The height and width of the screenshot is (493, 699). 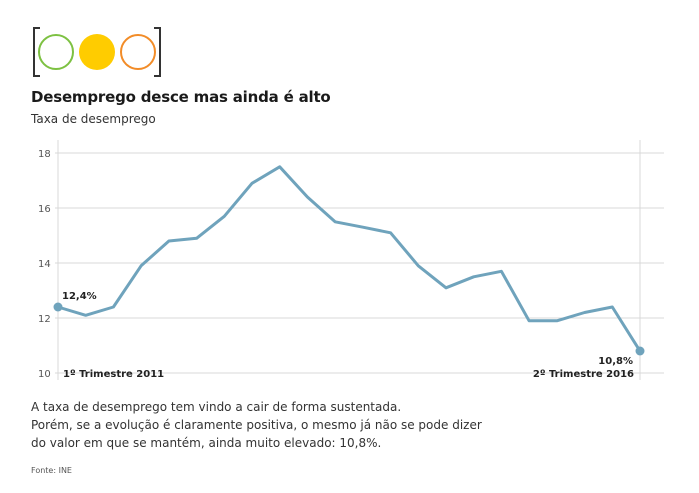 I want to click on orange-light, so click(x=138, y=52).